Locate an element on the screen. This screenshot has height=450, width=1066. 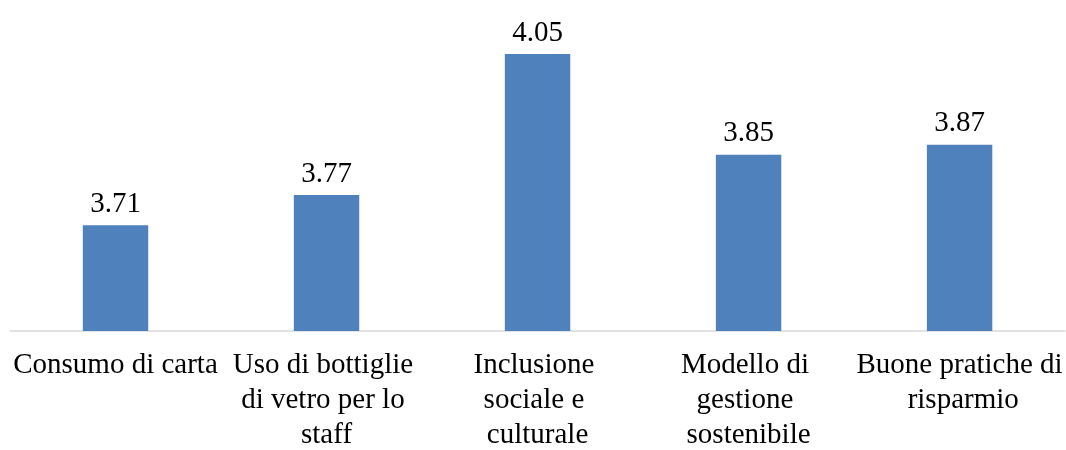
x-tick-label: Inclusione sociale e culturale is located at coordinates (537, 397).